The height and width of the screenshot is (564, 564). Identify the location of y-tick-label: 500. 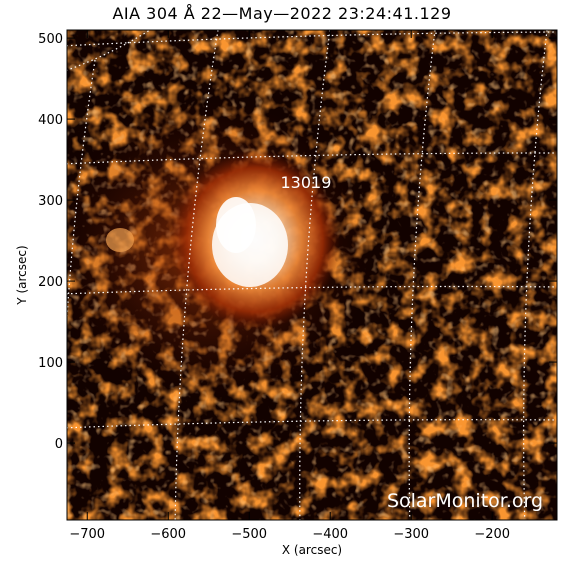
(50, 39).